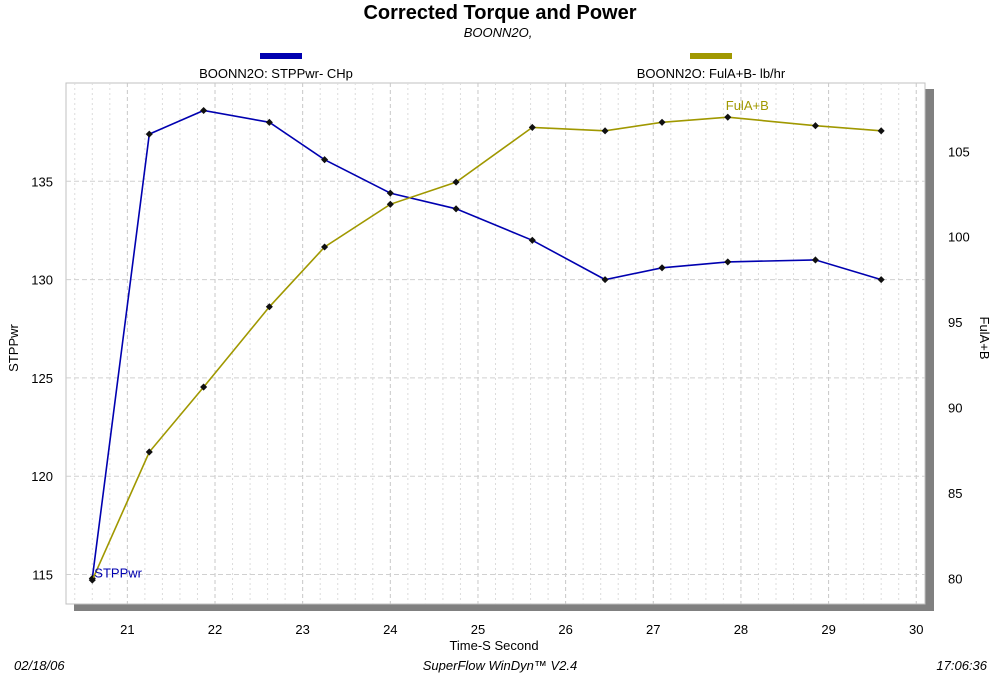  Describe the element at coordinates (747, 105) in the screenshot. I see `series-label-2: FulA+B` at that location.